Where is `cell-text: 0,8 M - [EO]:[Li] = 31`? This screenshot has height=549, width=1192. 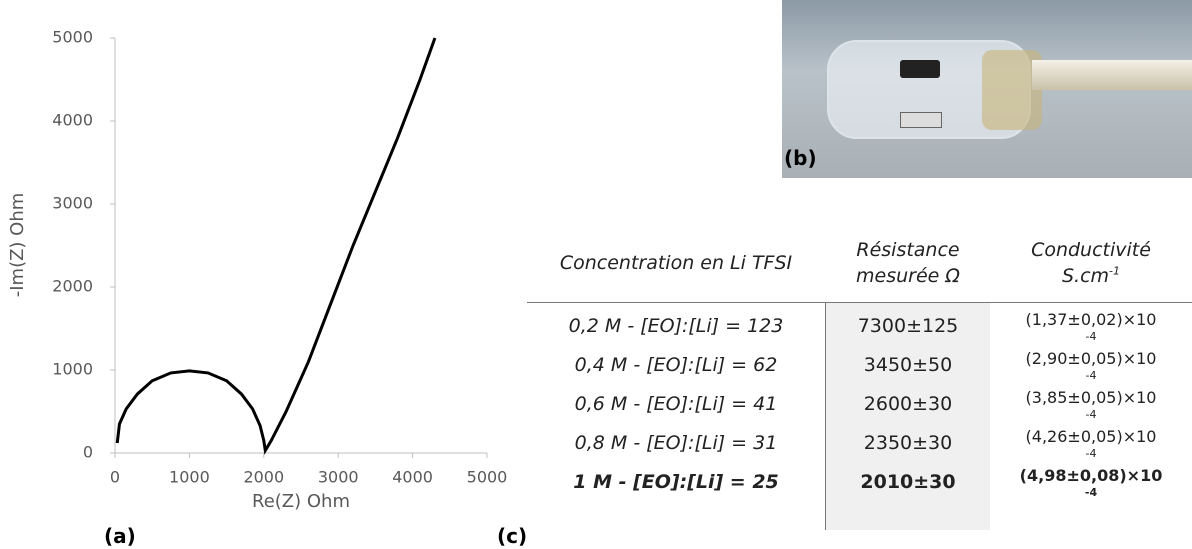
cell-text: 0,8 M - [EO]:[Li] = 31 is located at coordinates (676, 443).